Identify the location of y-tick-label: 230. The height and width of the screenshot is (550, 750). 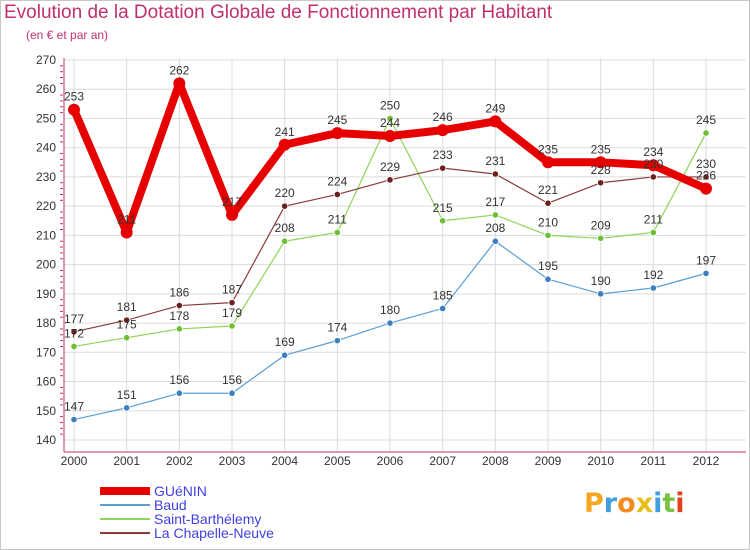
(46, 177).